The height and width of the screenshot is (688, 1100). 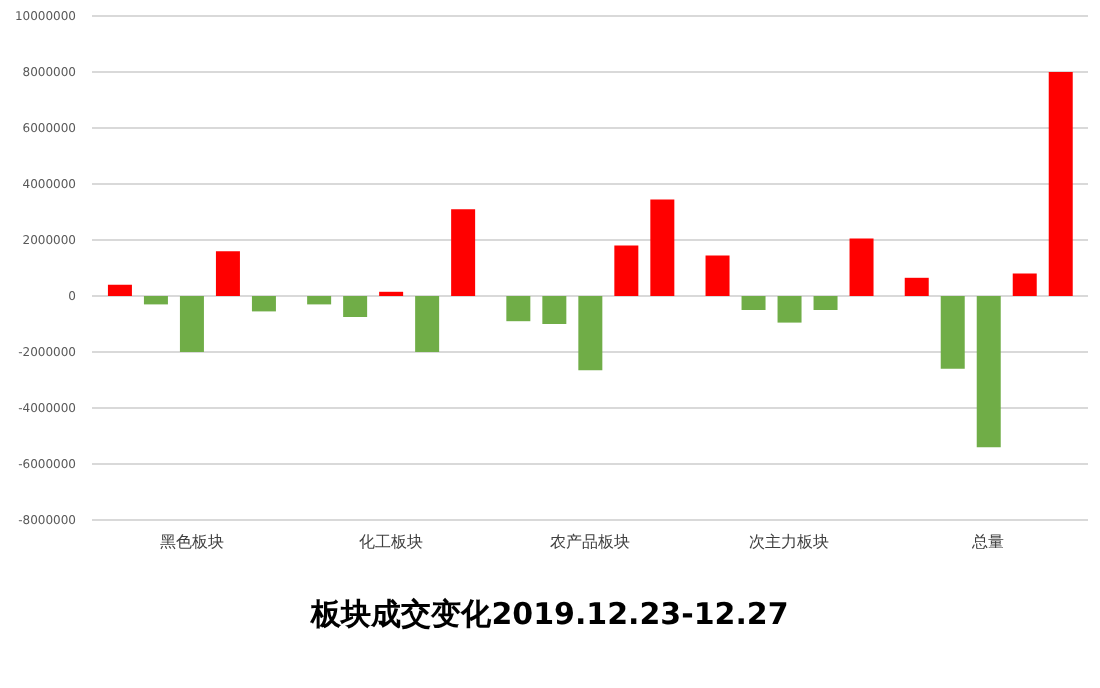 I want to click on x-tick-label: 农产品板块, so click(x=590, y=542).